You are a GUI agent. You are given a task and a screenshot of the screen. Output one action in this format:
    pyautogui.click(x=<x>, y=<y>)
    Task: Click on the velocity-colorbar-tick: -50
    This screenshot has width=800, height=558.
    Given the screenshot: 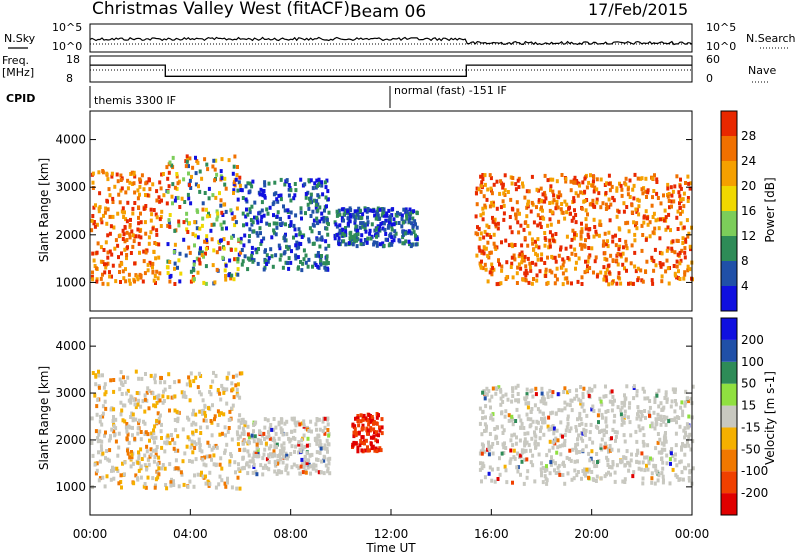 What is the action you would take?
    pyautogui.click(x=751, y=449)
    